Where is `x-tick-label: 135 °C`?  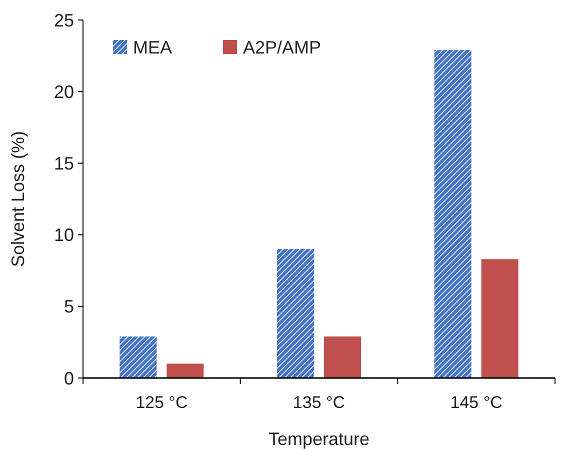 x-tick-label: 135 °C is located at coordinates (319, 402).